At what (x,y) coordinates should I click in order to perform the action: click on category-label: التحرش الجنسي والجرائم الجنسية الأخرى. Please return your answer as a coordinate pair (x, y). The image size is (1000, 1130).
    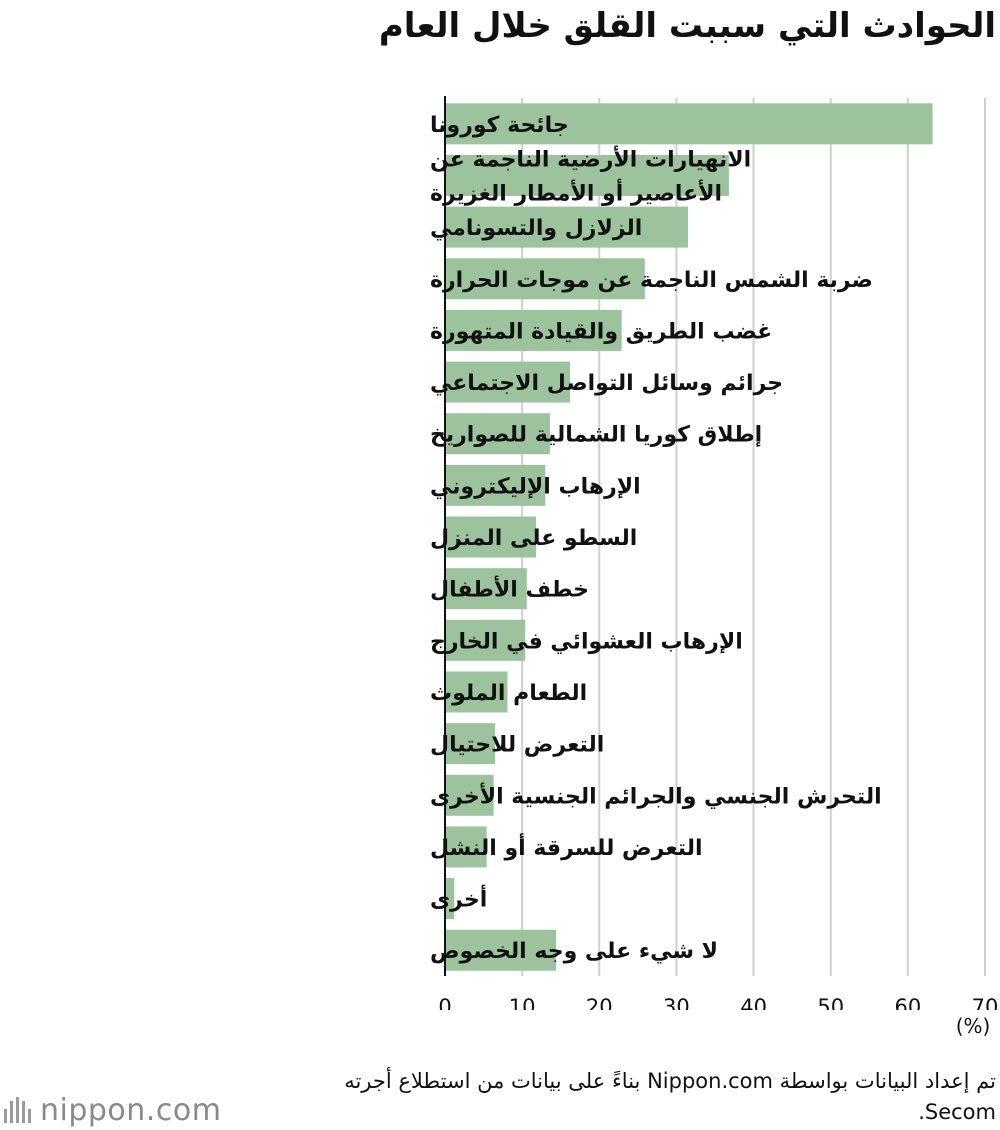
    Looking at the image, I should click on (656, 795).